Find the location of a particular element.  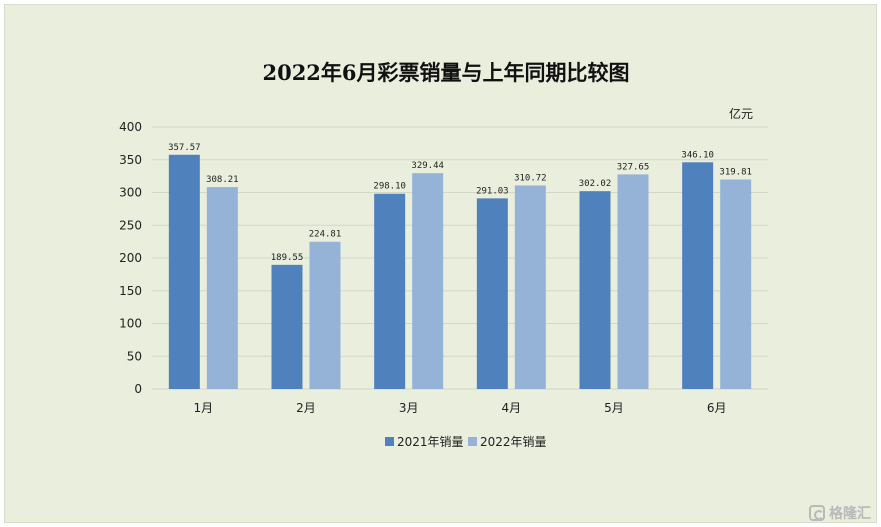

data-label: 308.21 is located at coordinates (222, 180).